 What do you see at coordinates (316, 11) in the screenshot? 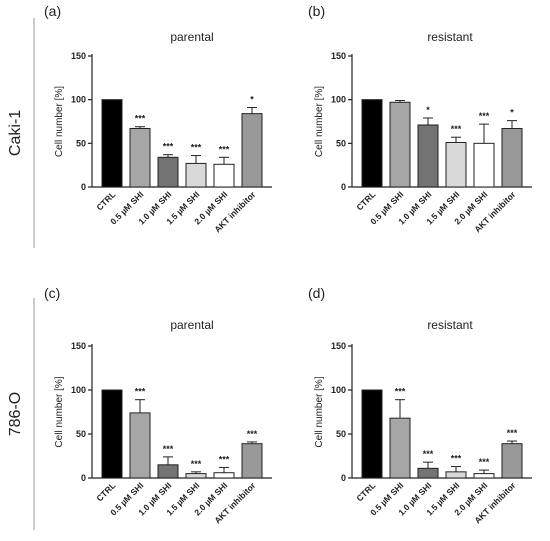
I see `panel-letter: (b)` at bounding box center [316, 11].